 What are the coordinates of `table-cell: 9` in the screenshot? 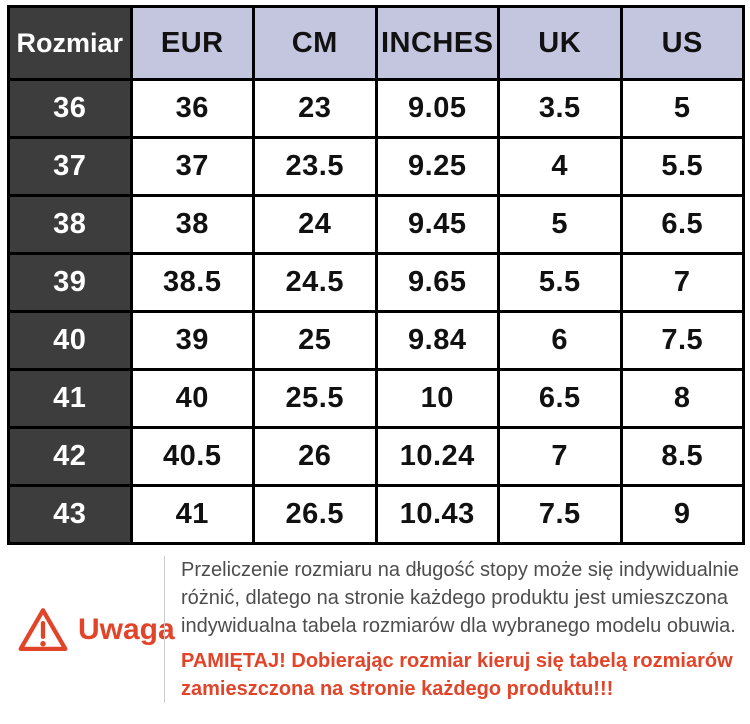 It's located at (682, 514).